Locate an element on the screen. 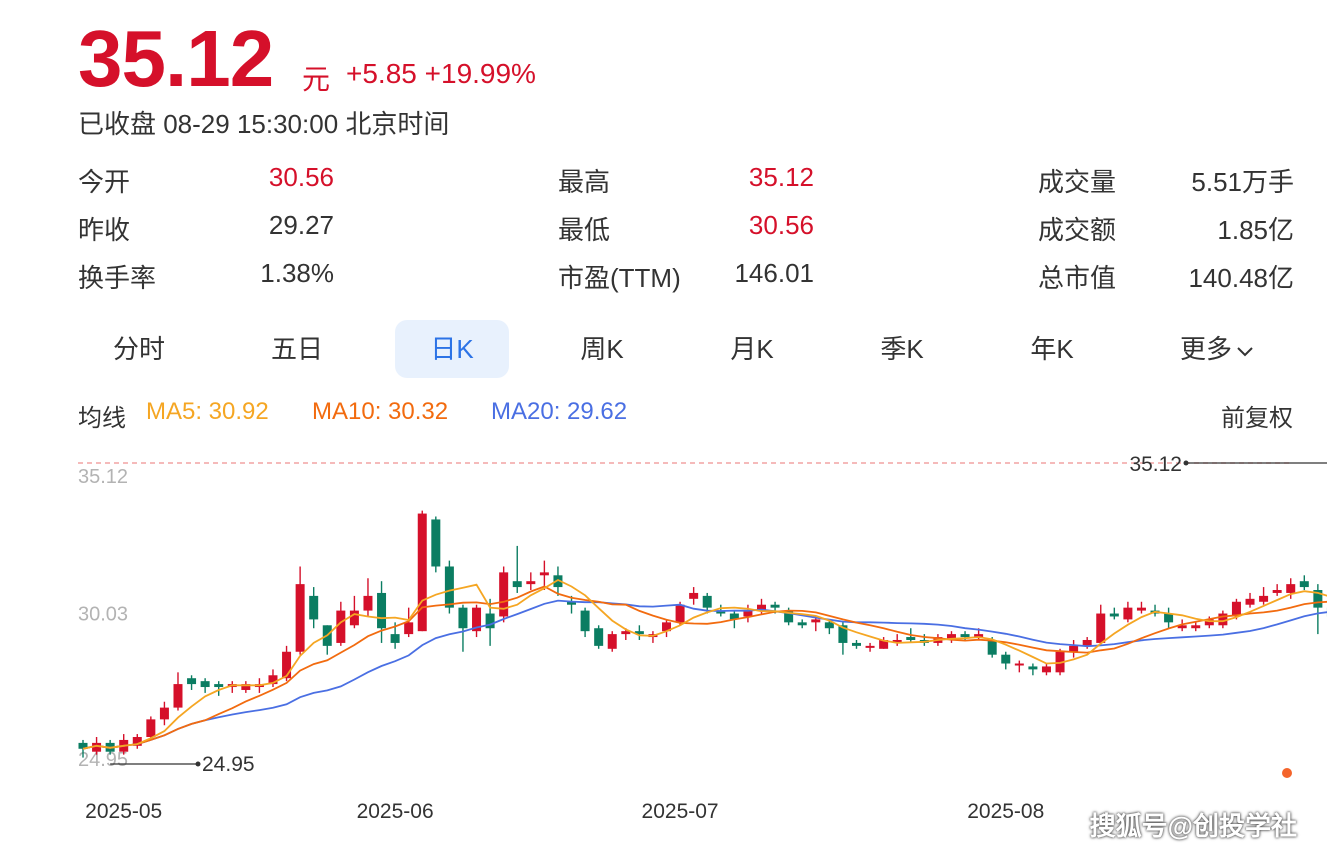 The width and height of the screenshot is (1327, 851). high-marker-dot is located at coordinates (1186, 463).